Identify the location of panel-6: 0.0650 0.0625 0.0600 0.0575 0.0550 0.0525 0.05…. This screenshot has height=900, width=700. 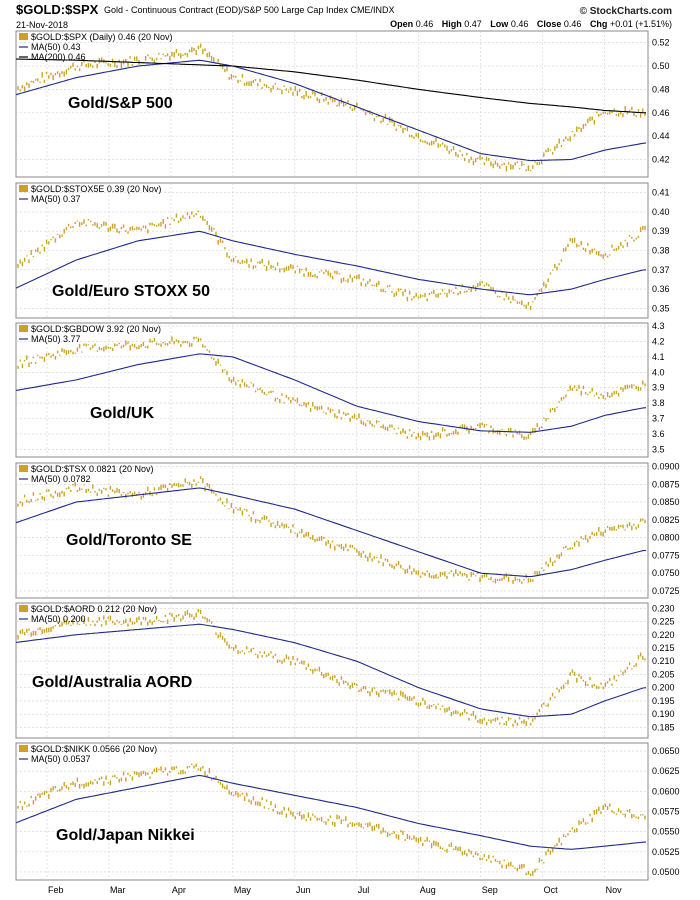
(347, 811).